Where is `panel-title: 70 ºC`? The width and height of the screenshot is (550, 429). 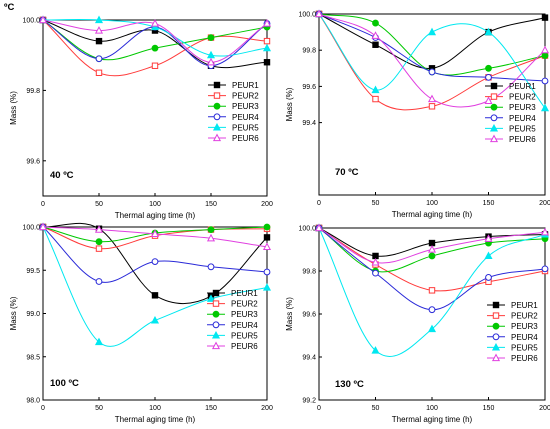 panel-title: 70 ºC is located at coordinates (347, 172).